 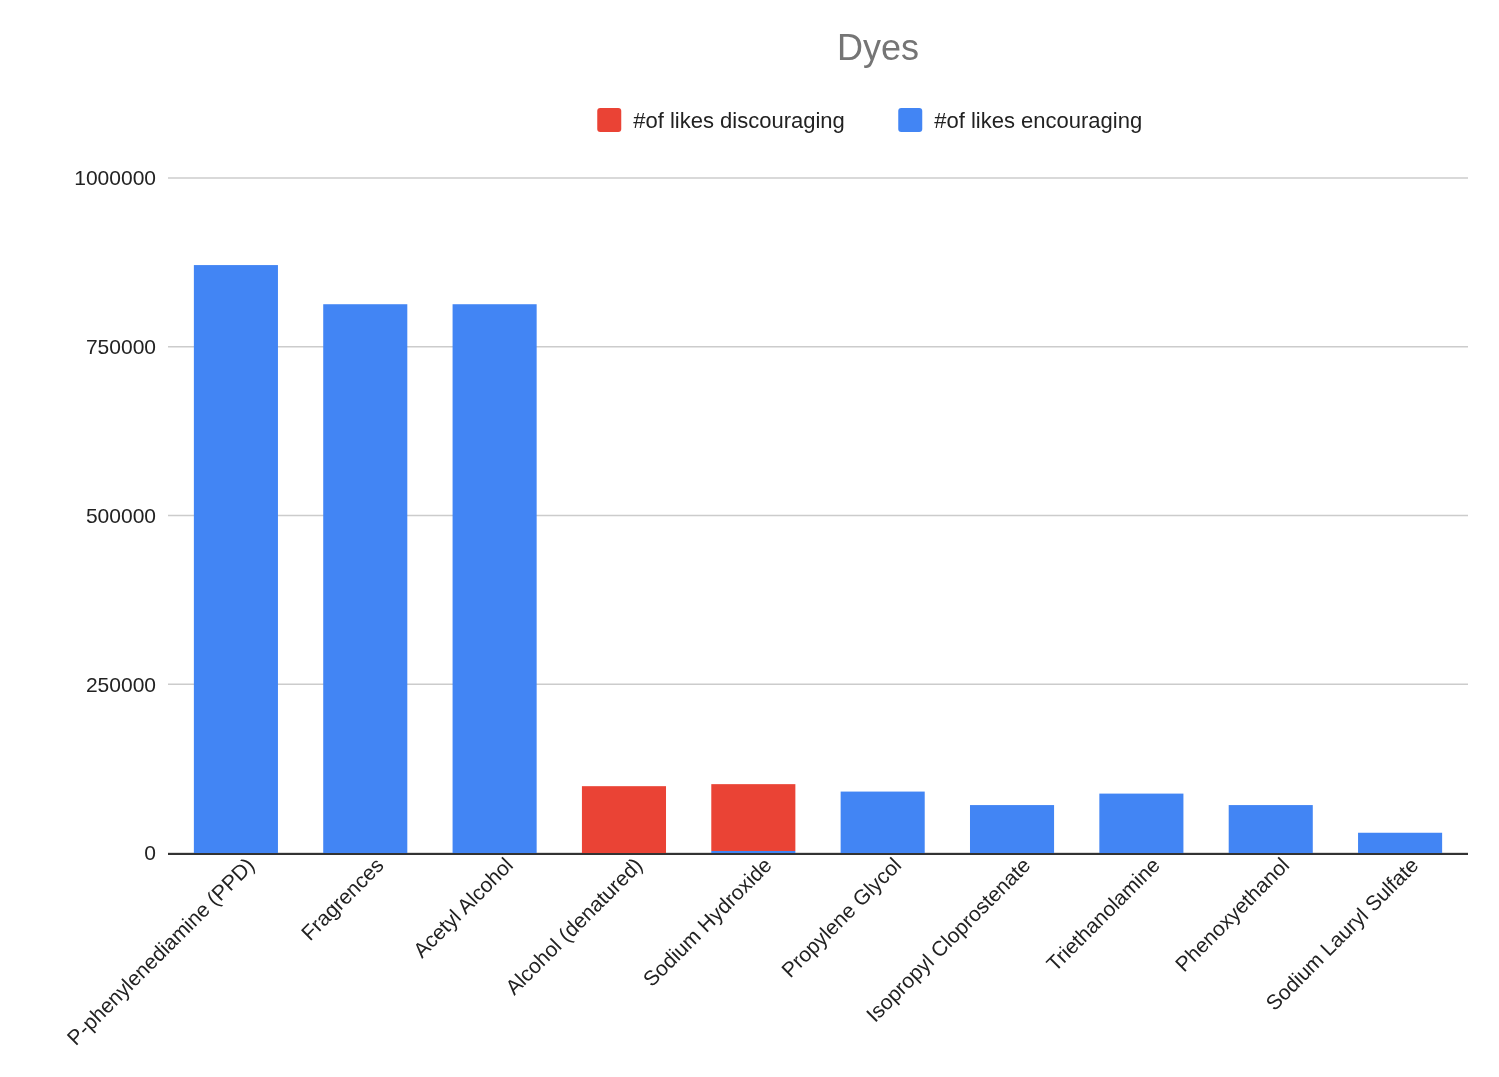 I want to click on legend-label: #of likes encouraging, so click(x=1038, y=120).